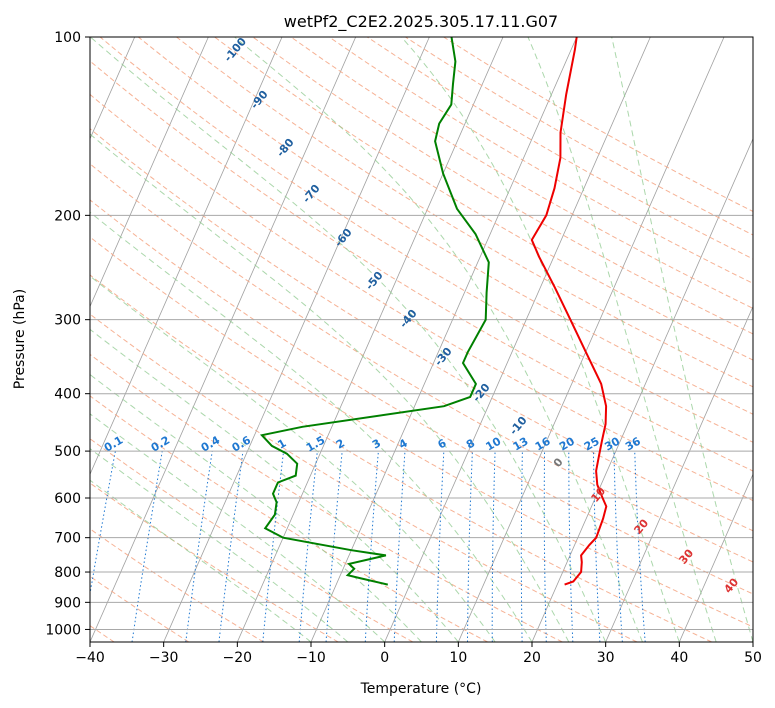 This screenshot has height=708, width=775. Describe the element at coordinates (408, 319) in the screenshot. I see `dry-adiabat-label: -40` at that location.